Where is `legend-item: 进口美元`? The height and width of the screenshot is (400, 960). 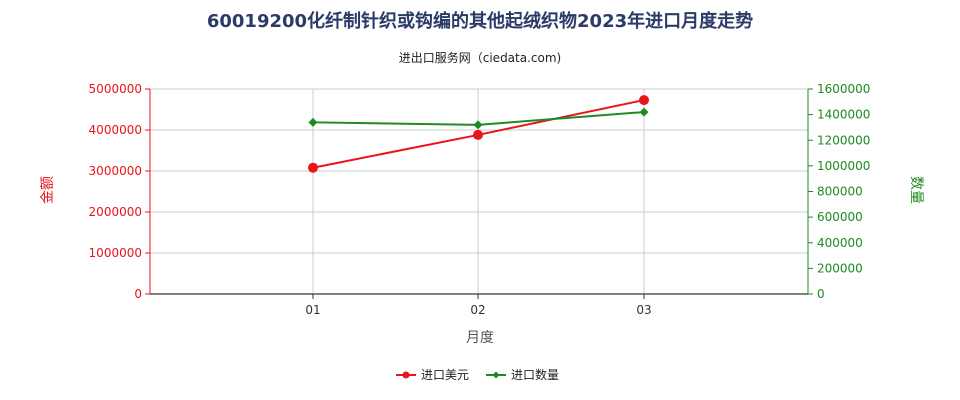
legend-item: 进口美元 is located at coordinates (432, 375).